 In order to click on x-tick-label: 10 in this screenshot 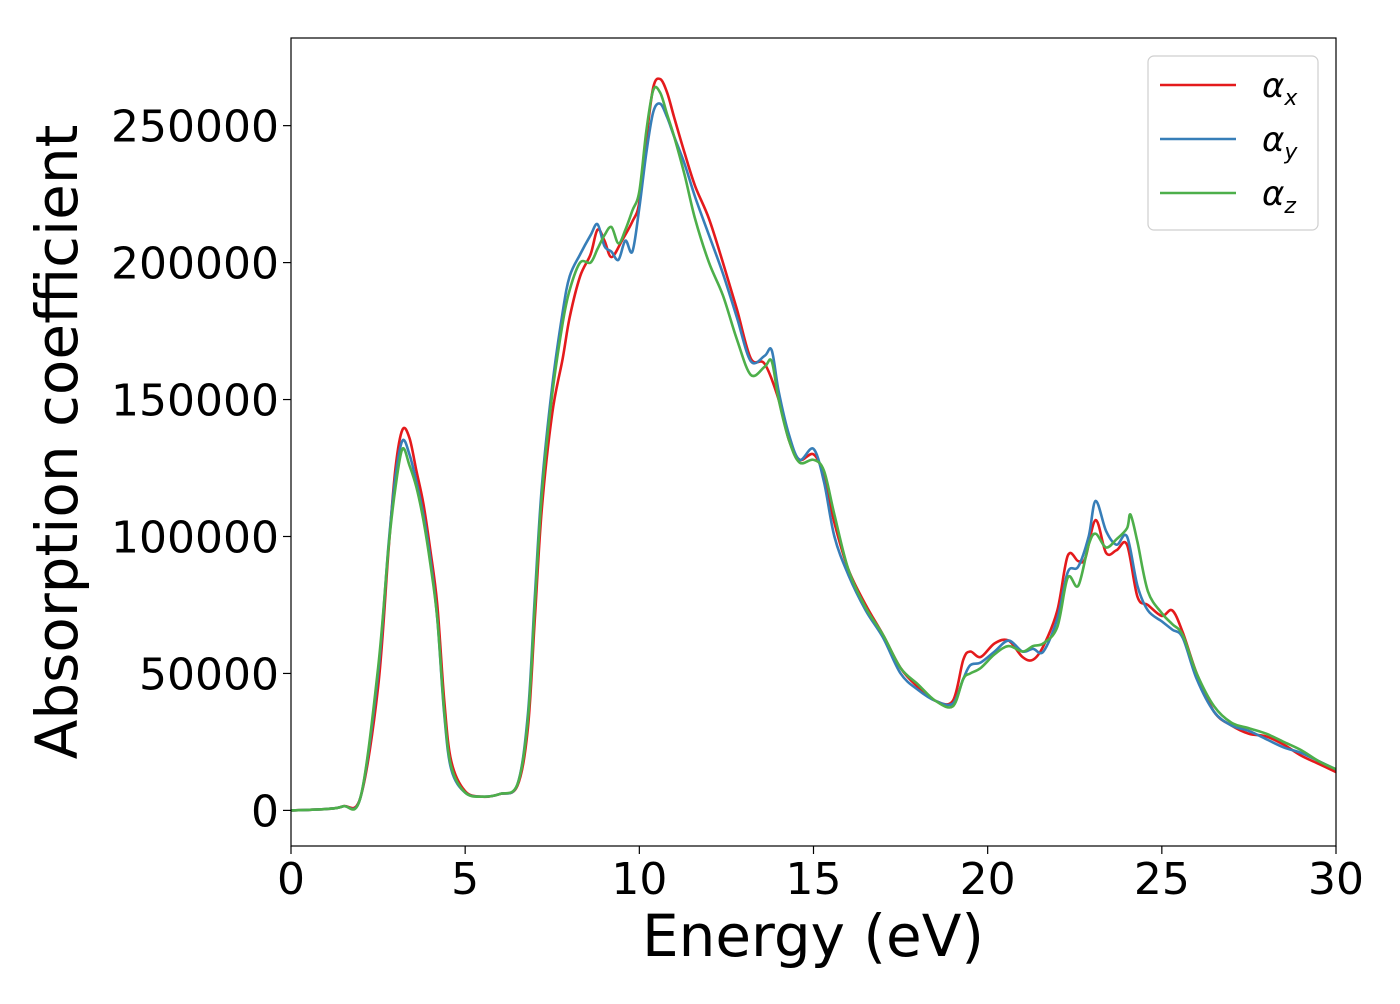, I will do `click(639, 879)`.